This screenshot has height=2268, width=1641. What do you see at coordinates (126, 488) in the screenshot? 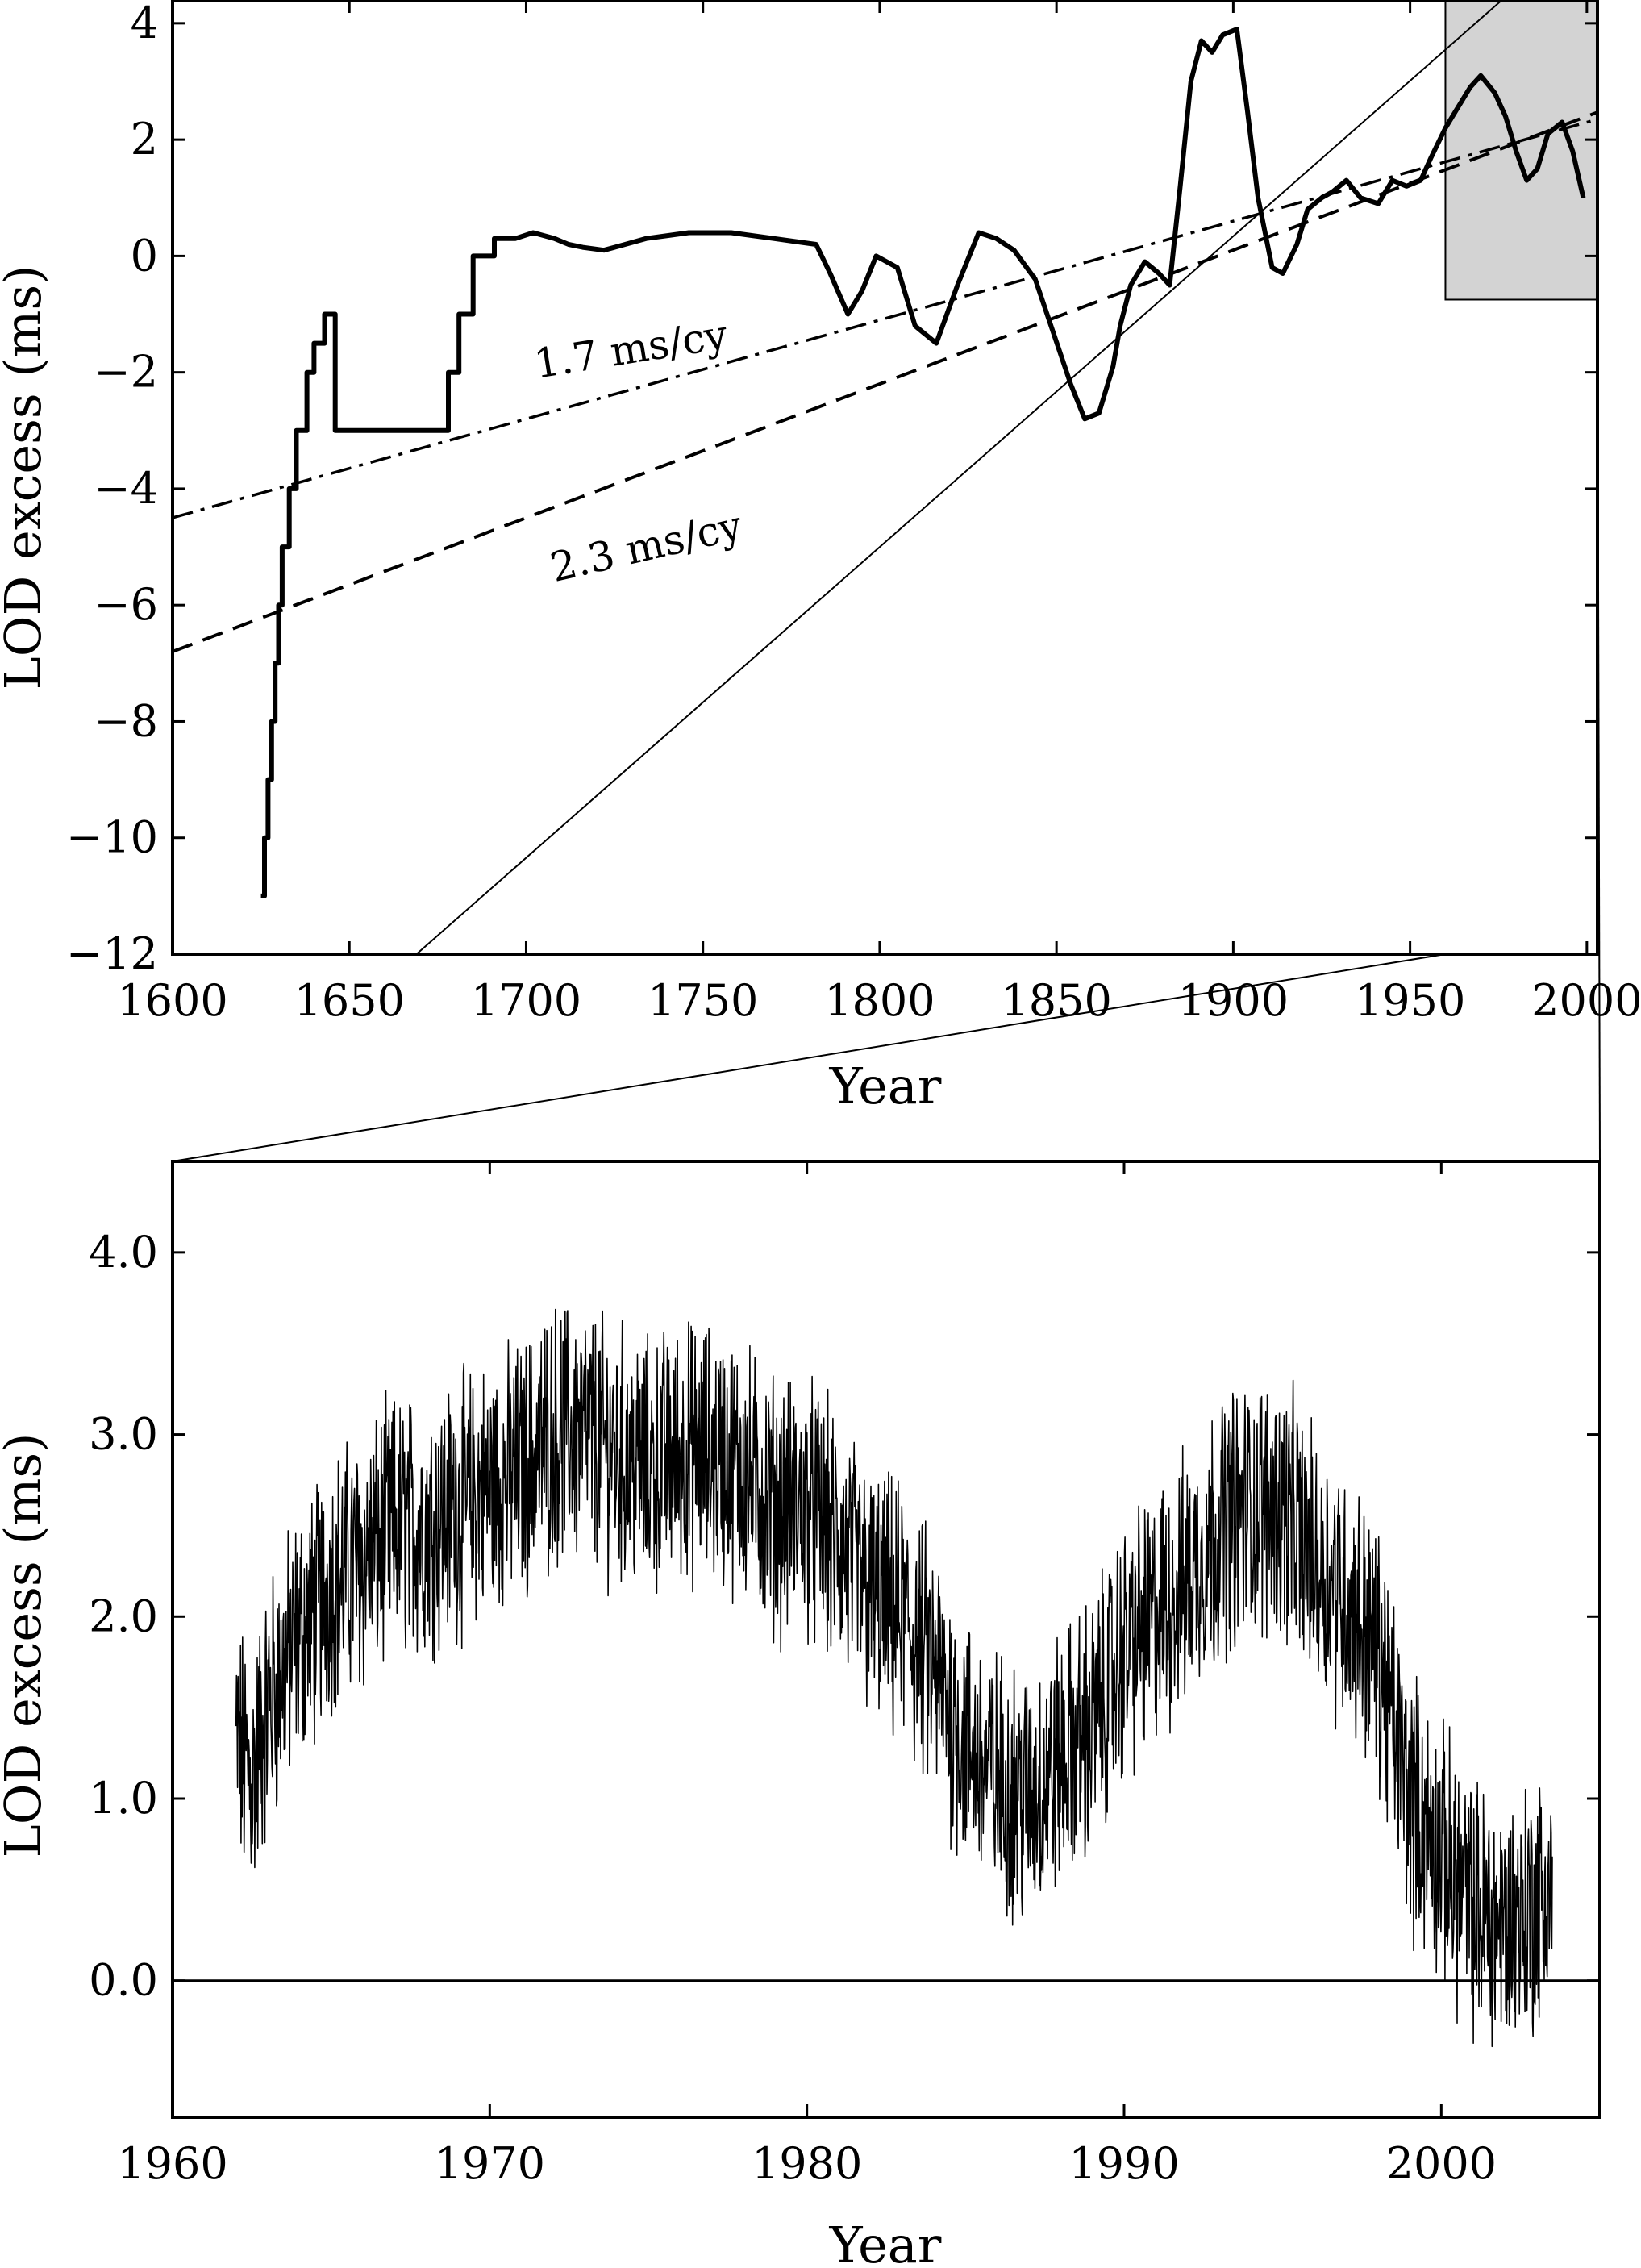
I see `top-y-tick-label: −4` at bounding box center [126, 488].